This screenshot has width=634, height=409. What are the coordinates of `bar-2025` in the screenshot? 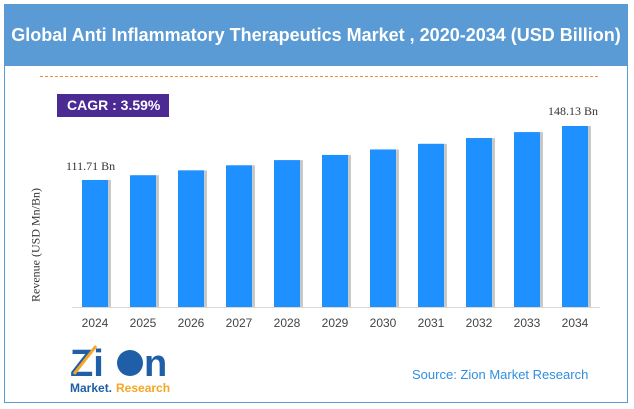 It's located at (143, 241).